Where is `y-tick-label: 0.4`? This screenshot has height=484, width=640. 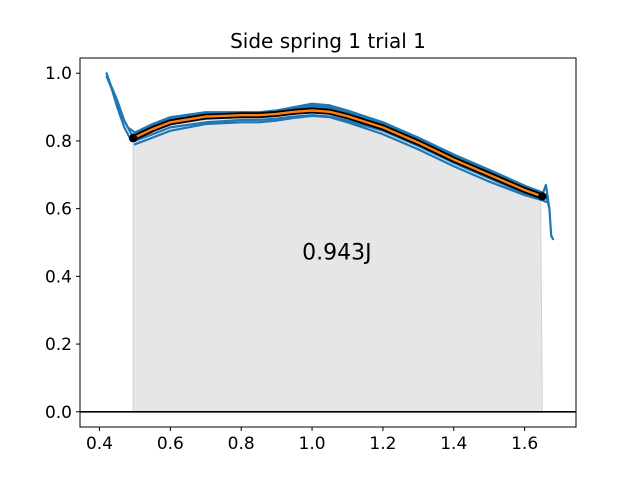 y-tick-label: 0.4 is located at coordinates (58, 277).